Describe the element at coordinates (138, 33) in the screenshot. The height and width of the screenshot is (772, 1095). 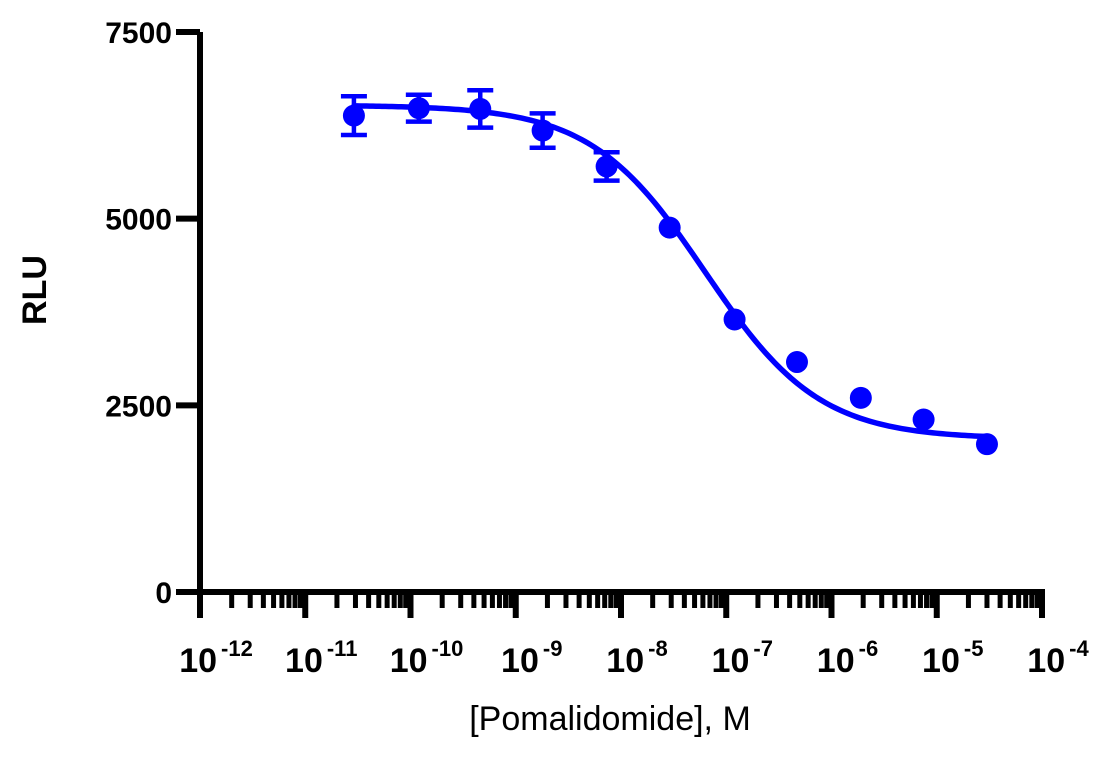
I see `y-tick-label: 7500` at that location.